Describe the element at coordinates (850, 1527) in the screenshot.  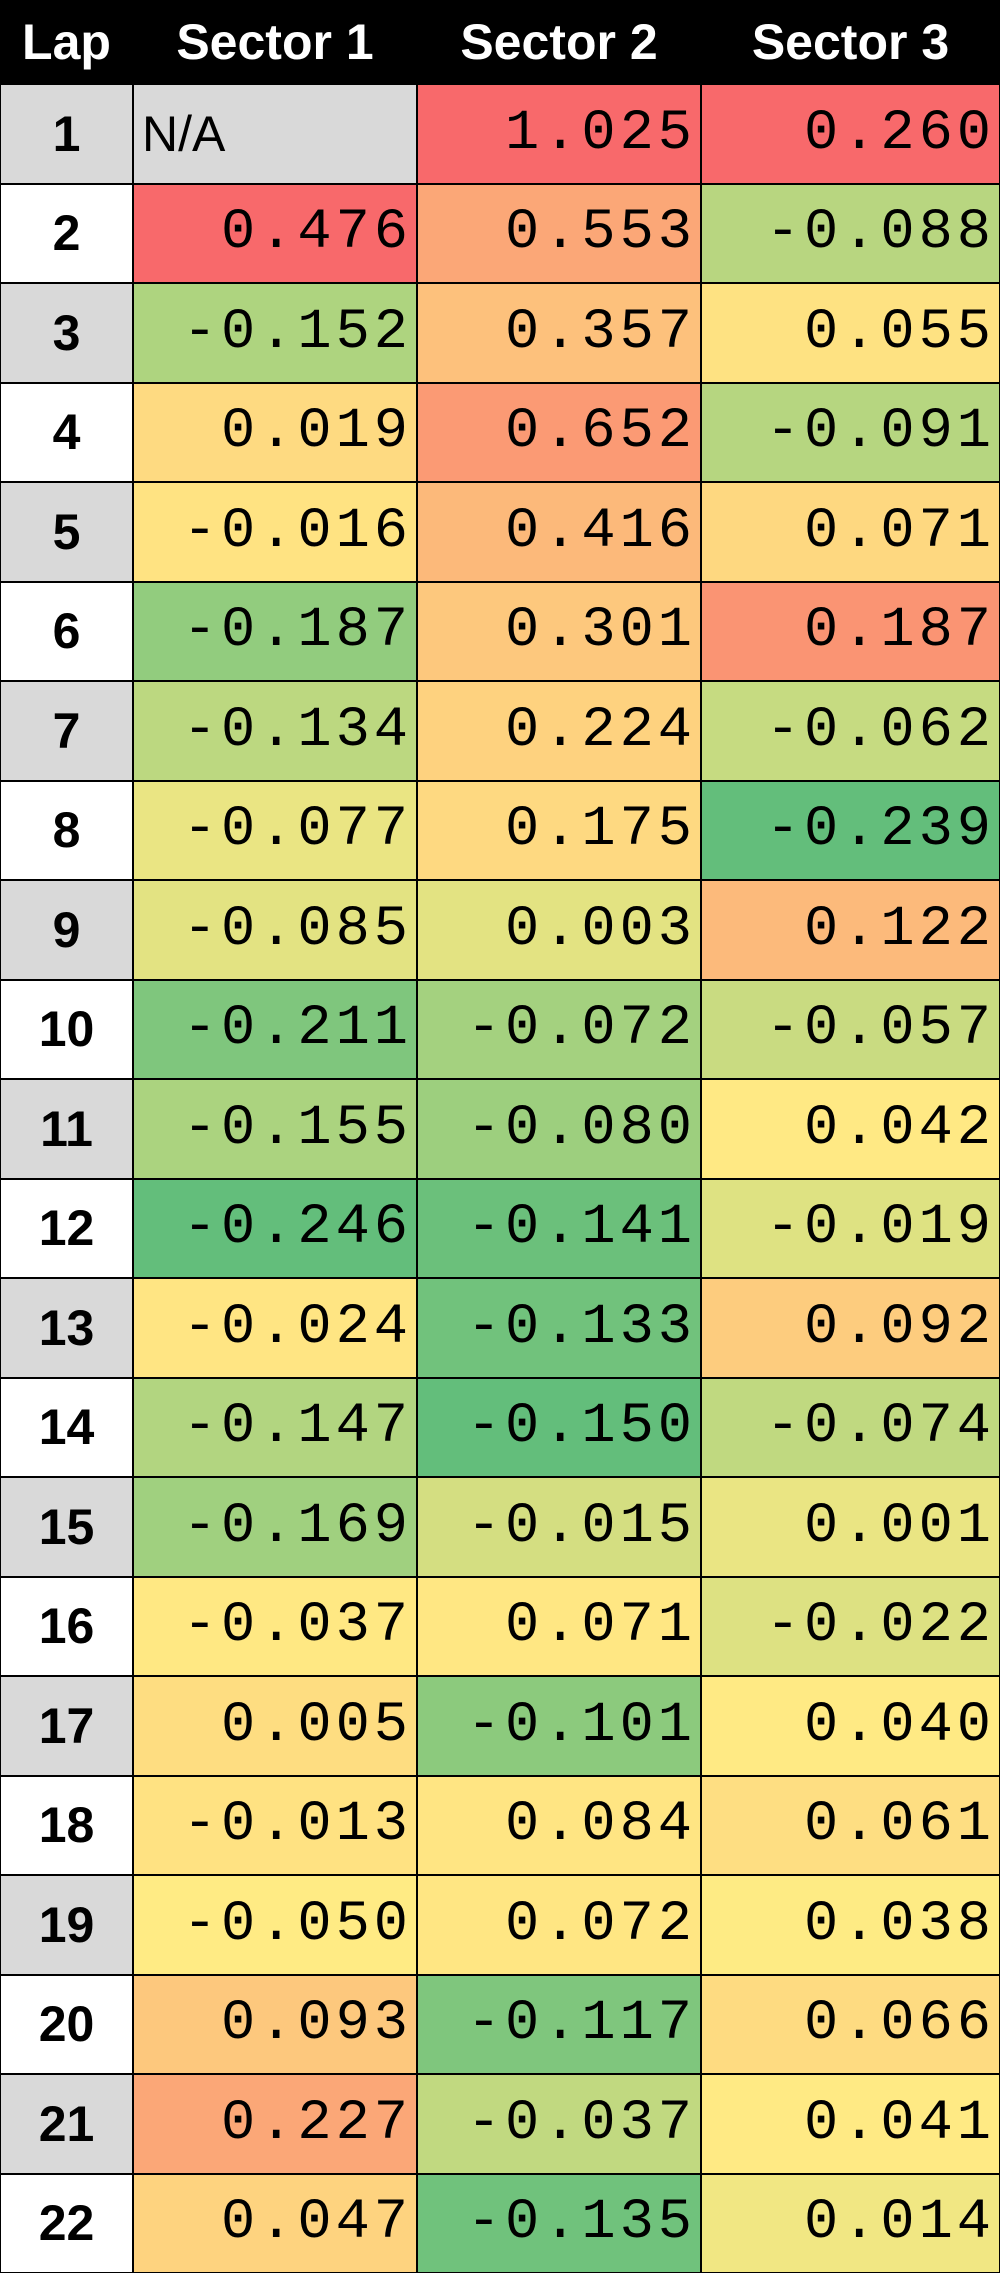
I see `cell-value: 0.001` at that location.